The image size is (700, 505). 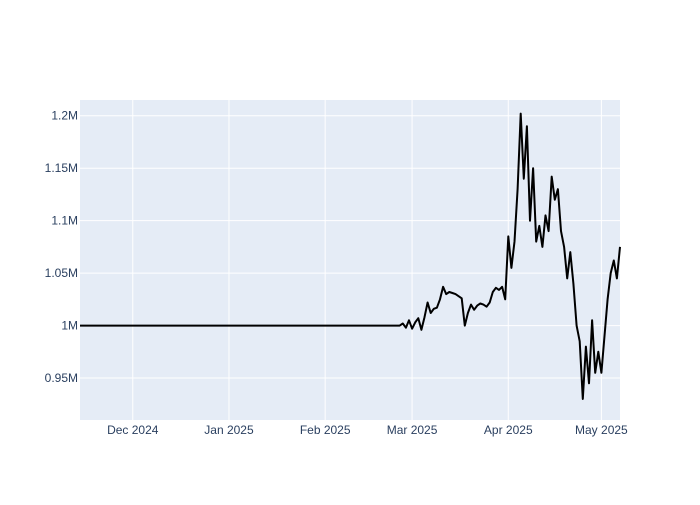 I want to click on y-tick-label: 0.95M, so click(x=61, y=378).